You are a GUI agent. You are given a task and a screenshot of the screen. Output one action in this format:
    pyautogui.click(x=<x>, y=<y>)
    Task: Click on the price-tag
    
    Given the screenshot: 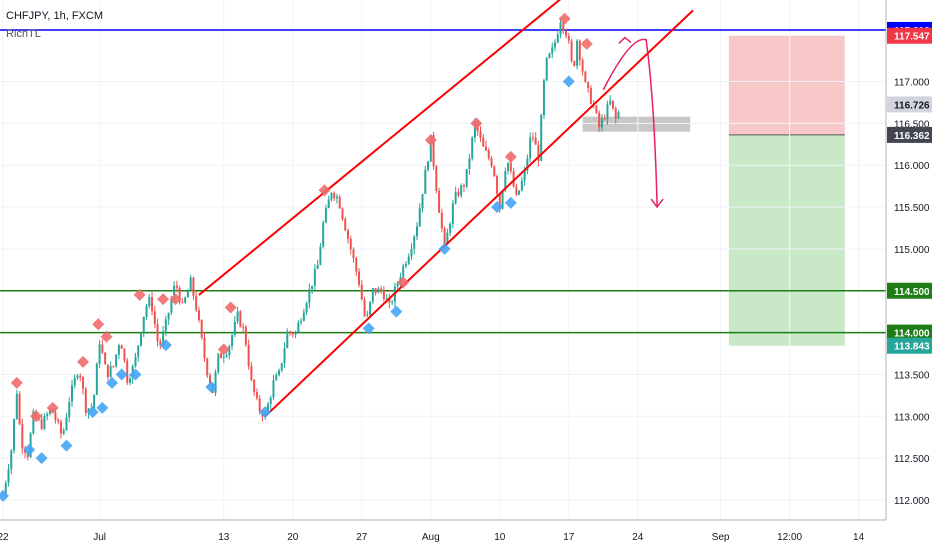 What is the action you would take?
    pyautogui.click(x=909, y=345)
    